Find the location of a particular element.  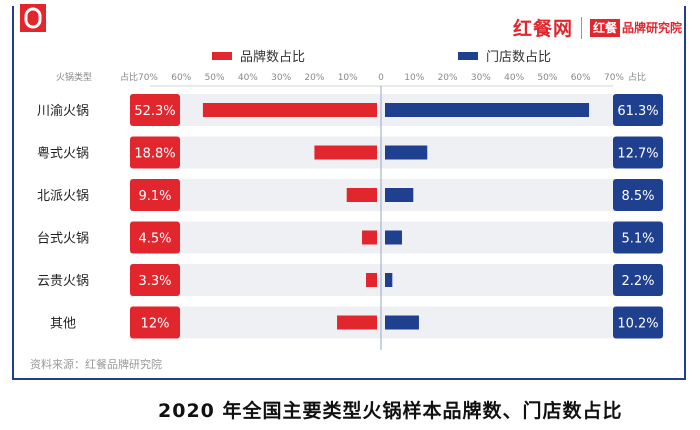

store-value-label: 61.3% is located at coordinates (637, 111).